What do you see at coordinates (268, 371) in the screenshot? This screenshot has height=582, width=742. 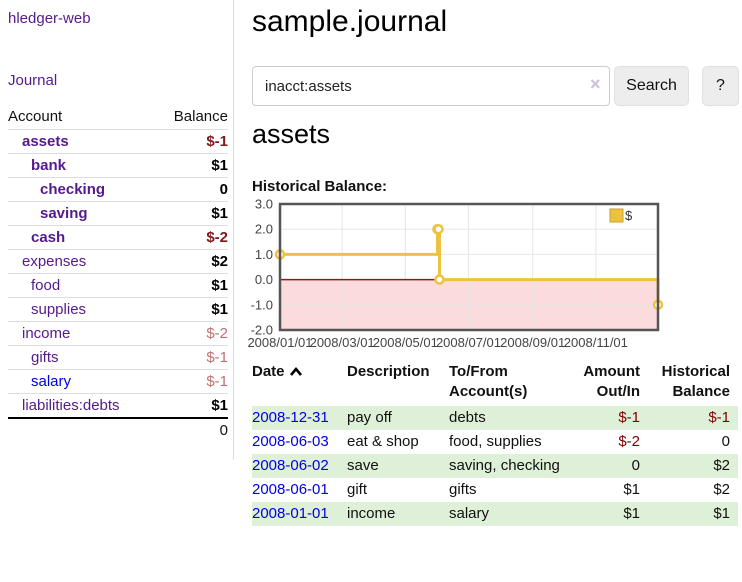 I see `date-header-label: Date` at bounding box center [268, 371].